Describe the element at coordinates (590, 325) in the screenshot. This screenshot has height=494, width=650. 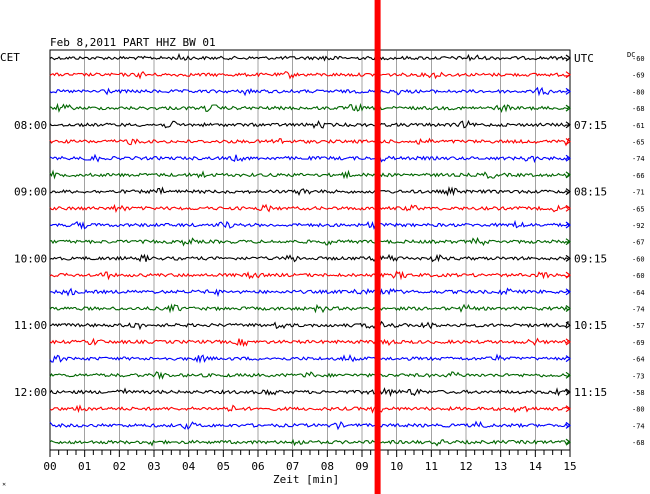
I see `utc-time-label: 10:15` at that location.